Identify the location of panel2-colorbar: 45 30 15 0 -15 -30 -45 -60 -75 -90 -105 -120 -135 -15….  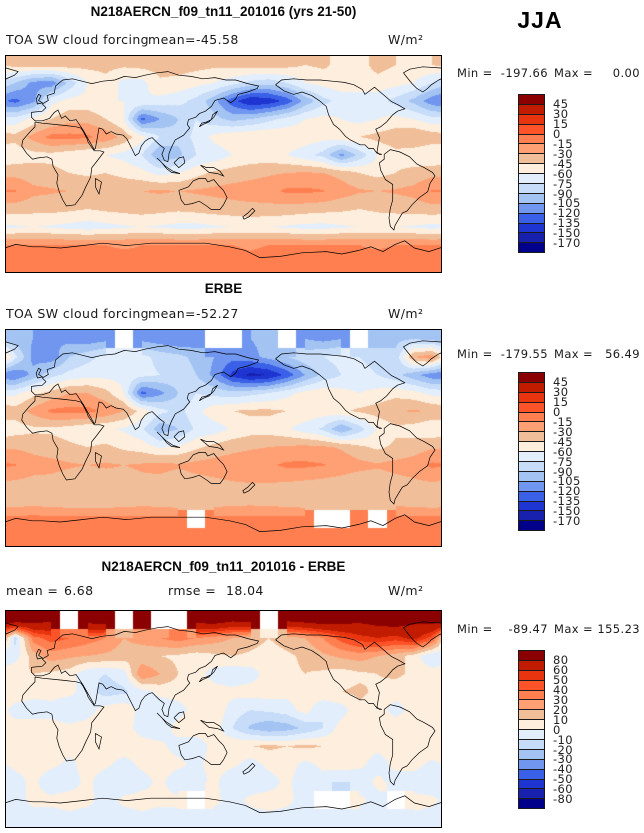
(549, 452).